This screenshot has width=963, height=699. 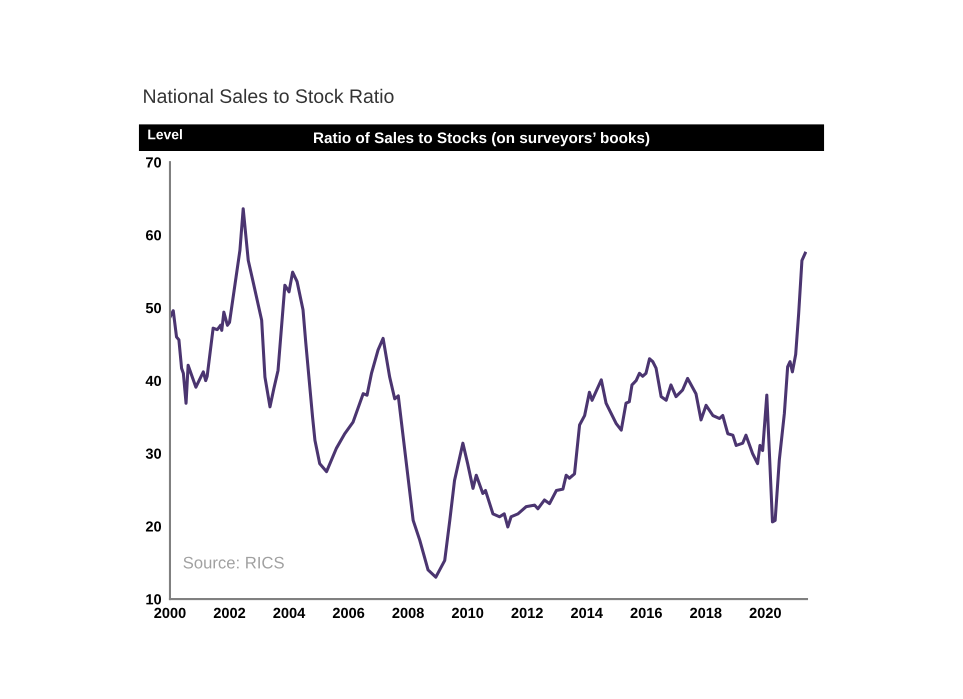 What do you see at coordinates (154, 453) in the screenshot?
I see `y-tick-label: 30` at bounding box center [154, 453].